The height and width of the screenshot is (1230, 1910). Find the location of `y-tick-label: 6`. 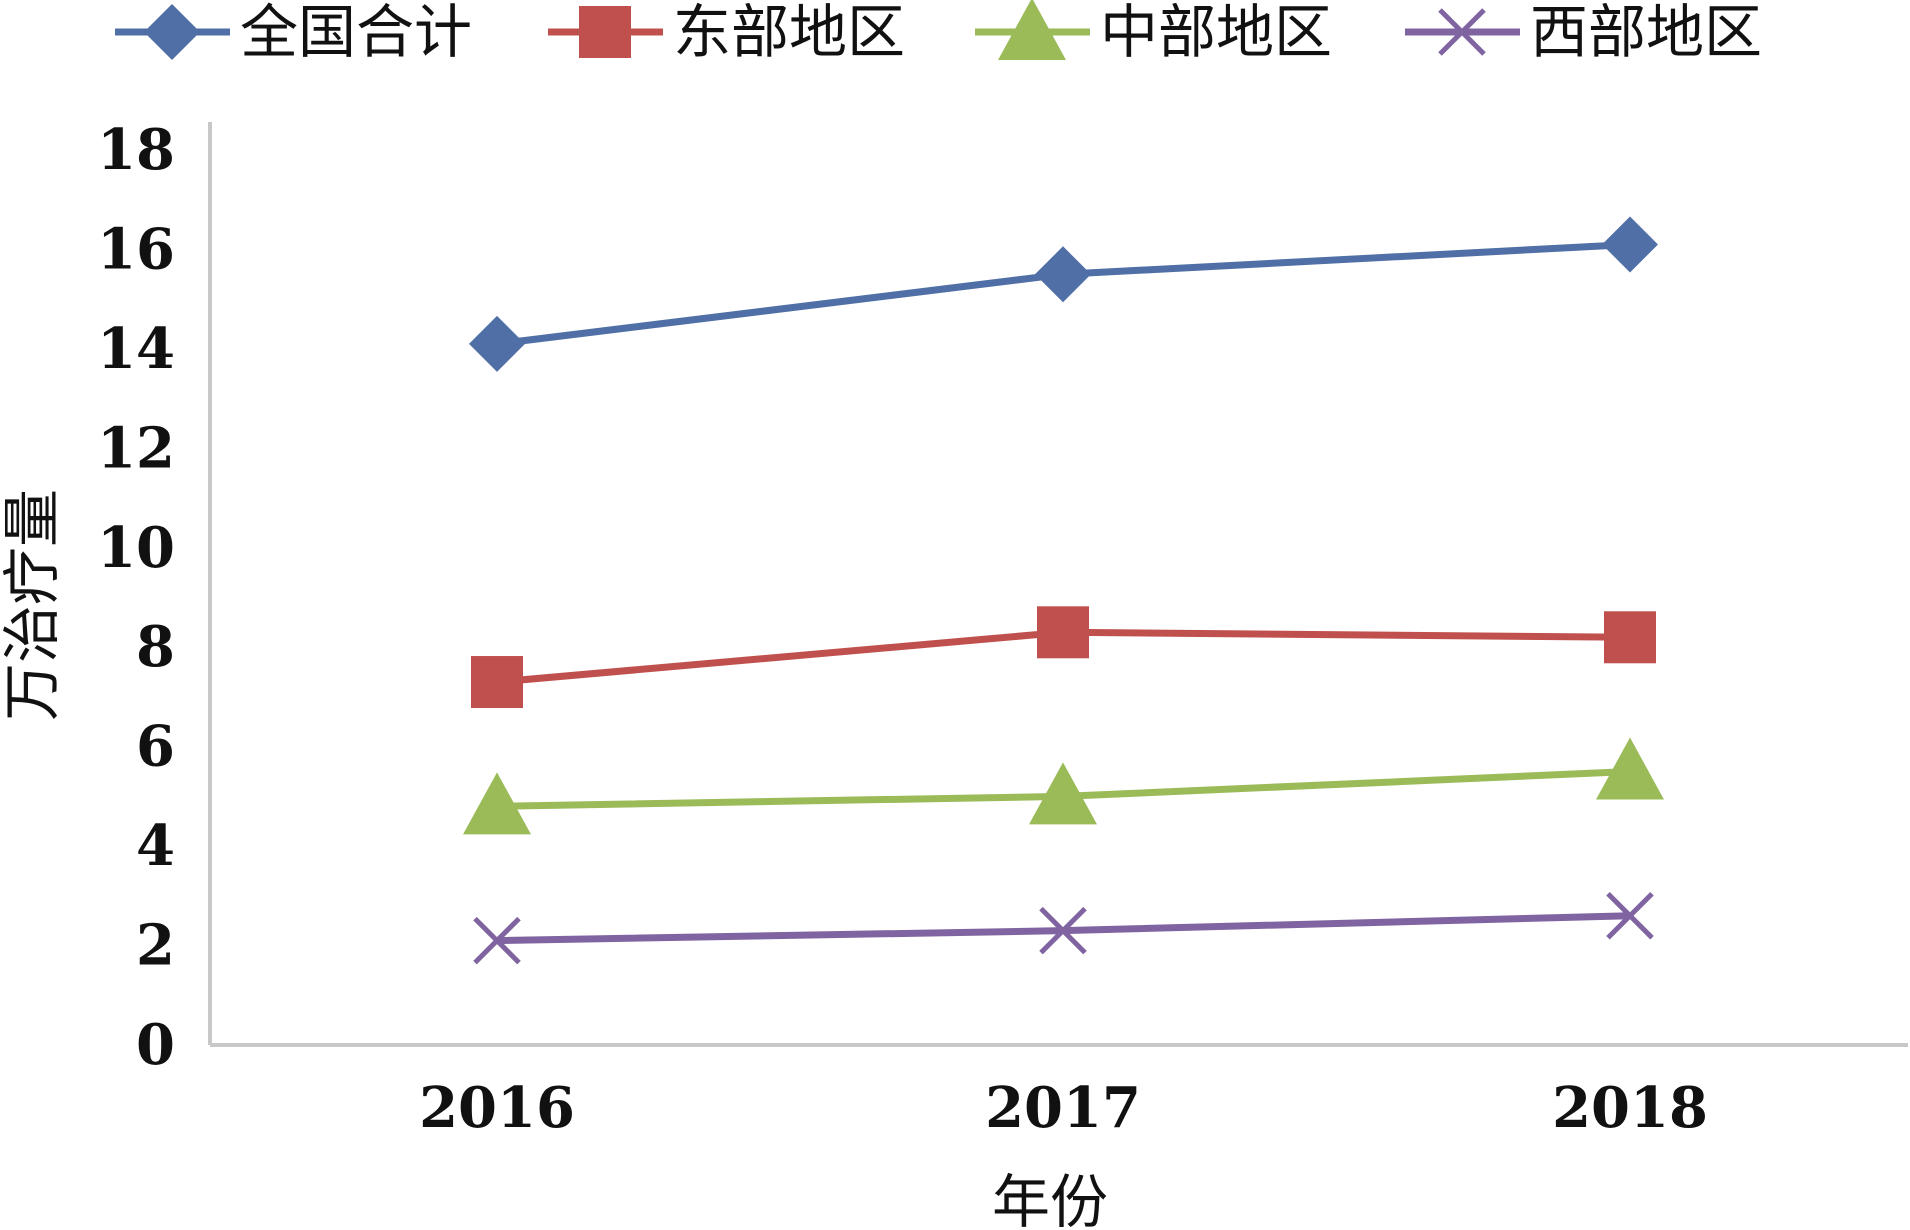

y-tick-label: 6 is located at coordinates (155, 747).